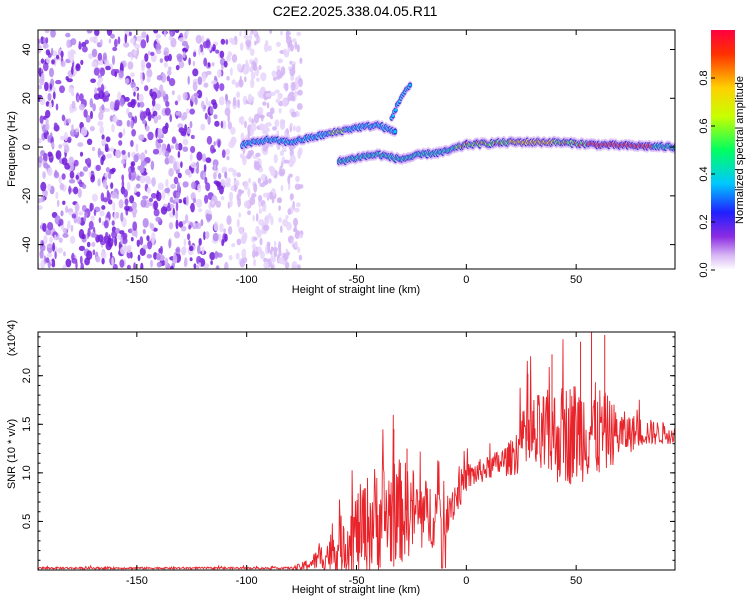 This screenshot has width=750, height=600. I want to click on colorbar-ticks: 0.0 0.2 0.4 0.6 0.8, so click(706, 174).